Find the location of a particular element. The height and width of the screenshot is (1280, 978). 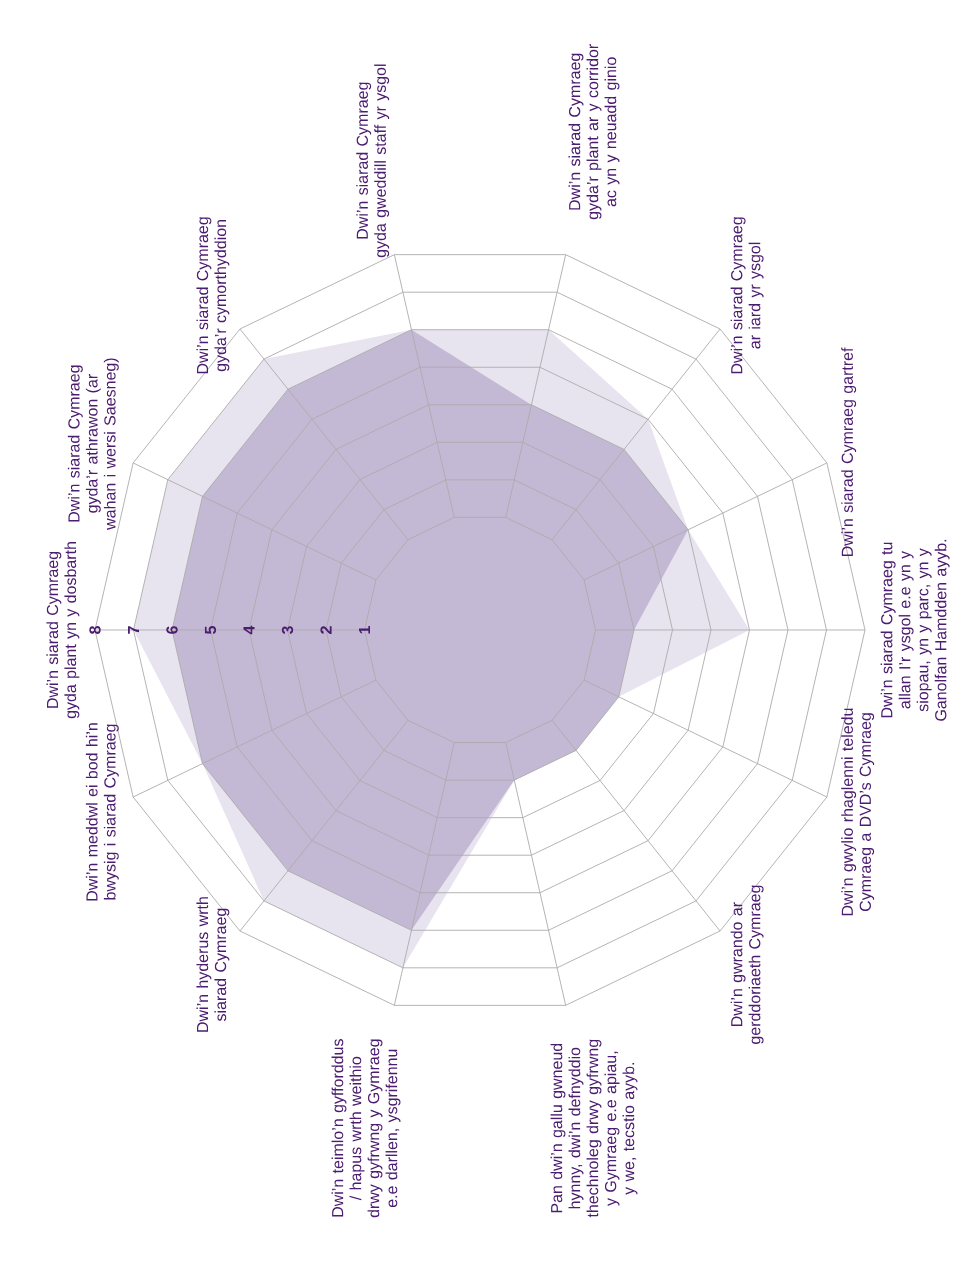

spoke-label: Dwi’n gwrando ar gerddoriaeth Cymraeg is located at coordinates (747, 964).